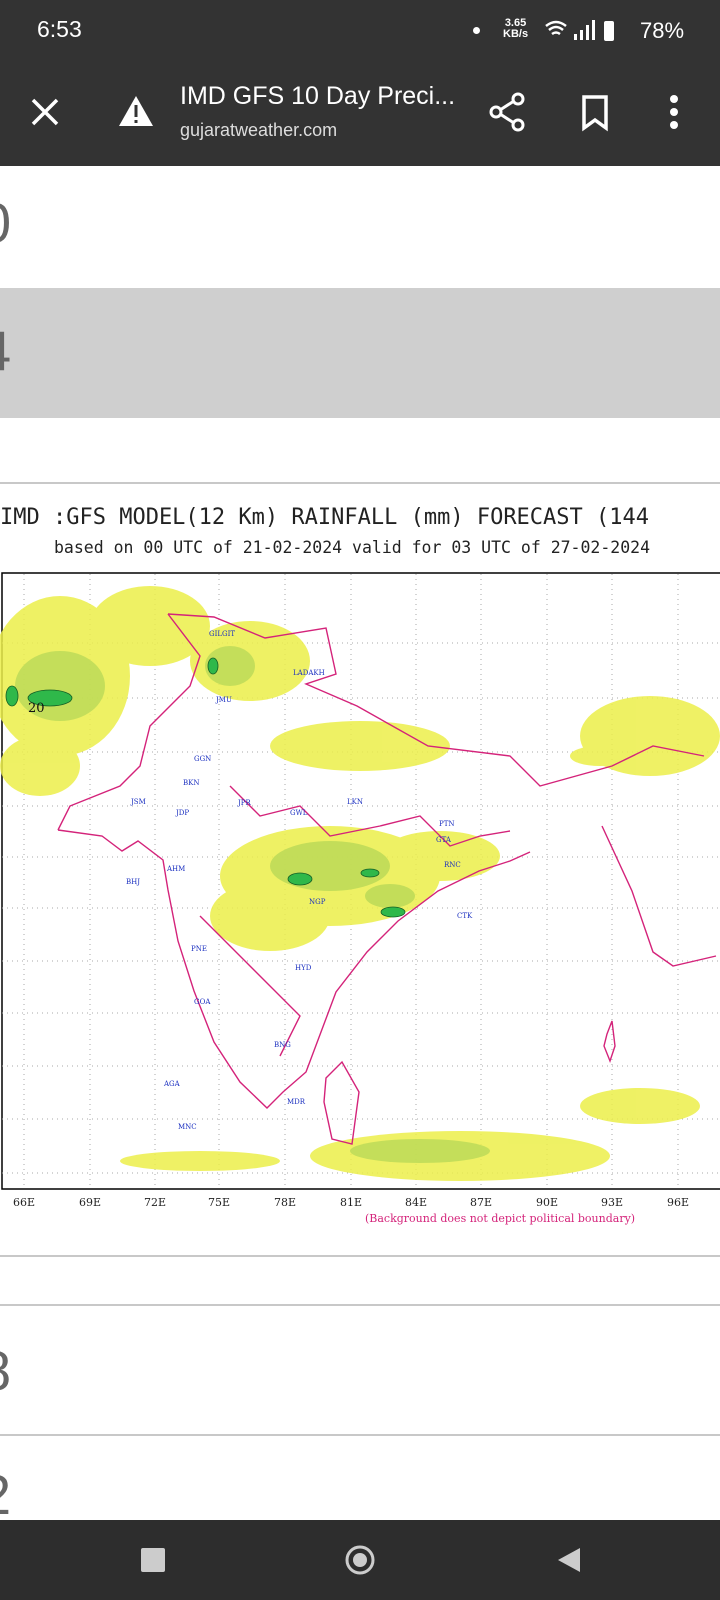 The height and width of the screenshot is (1600, 720). What do you see at coordinates (285, 1202) in the screenshot?
I see `longitude-label: 78E` at bounding box center [285, 1202].